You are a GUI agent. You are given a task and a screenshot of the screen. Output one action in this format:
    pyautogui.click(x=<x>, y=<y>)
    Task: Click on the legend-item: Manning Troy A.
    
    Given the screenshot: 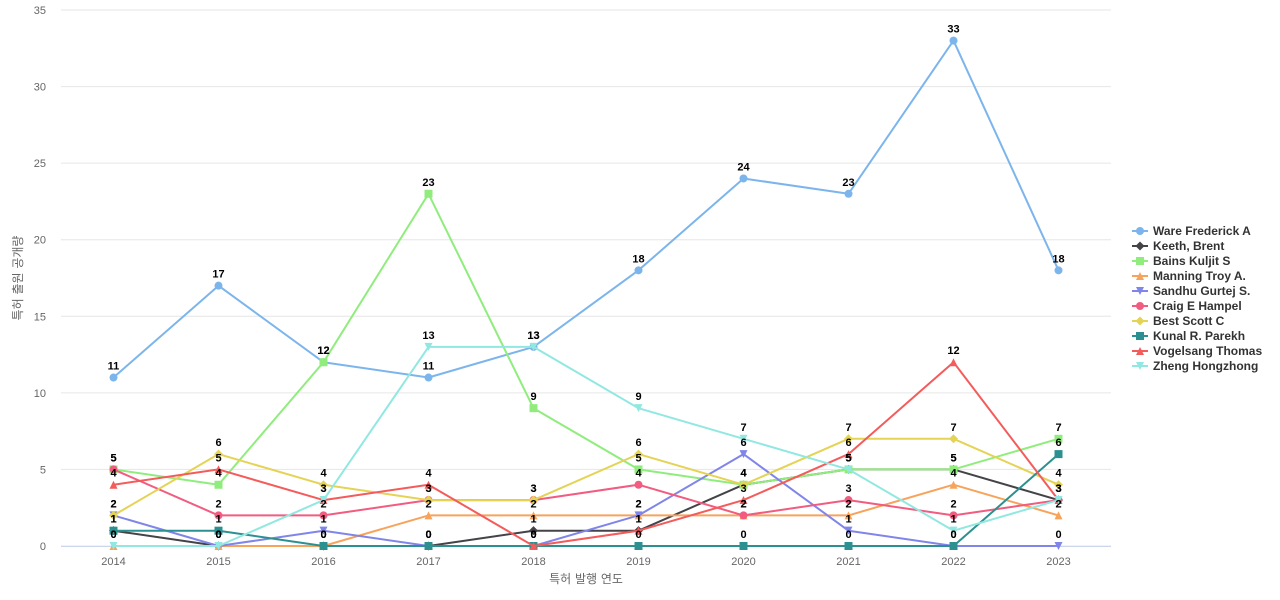 What is the action you would take?
    pyautogui.click(x=1189, y=276)
    